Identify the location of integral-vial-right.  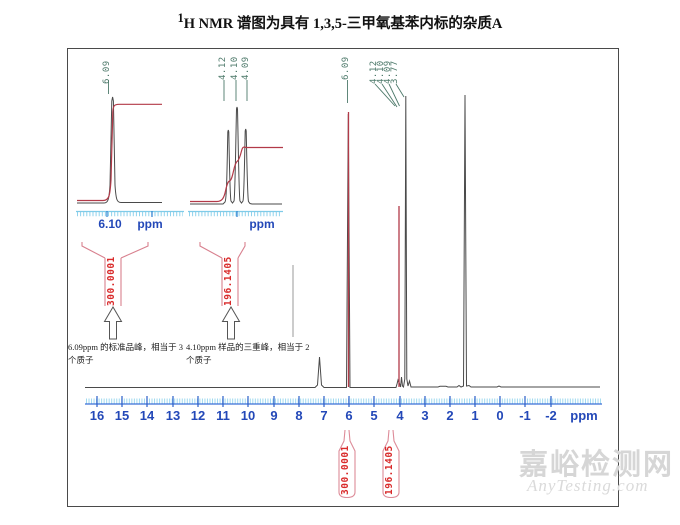
(391, 464).